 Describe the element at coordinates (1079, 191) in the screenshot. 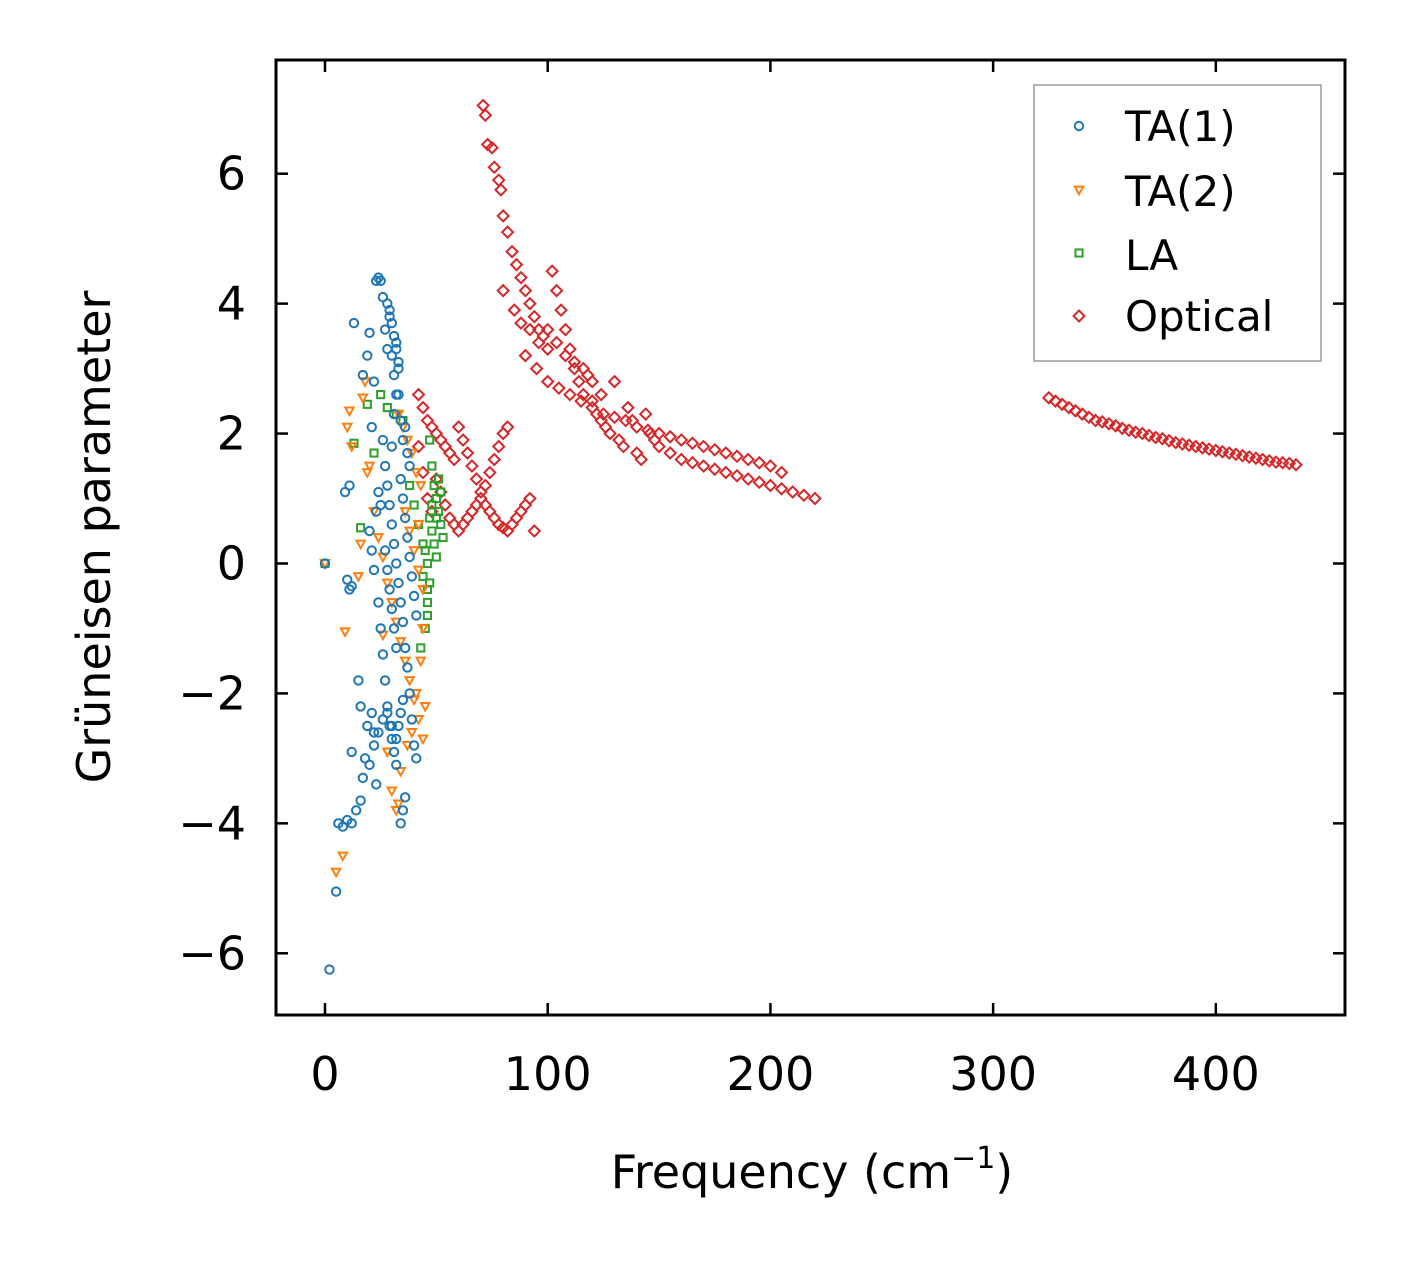

I see `legend-marker-ta2` at that location.